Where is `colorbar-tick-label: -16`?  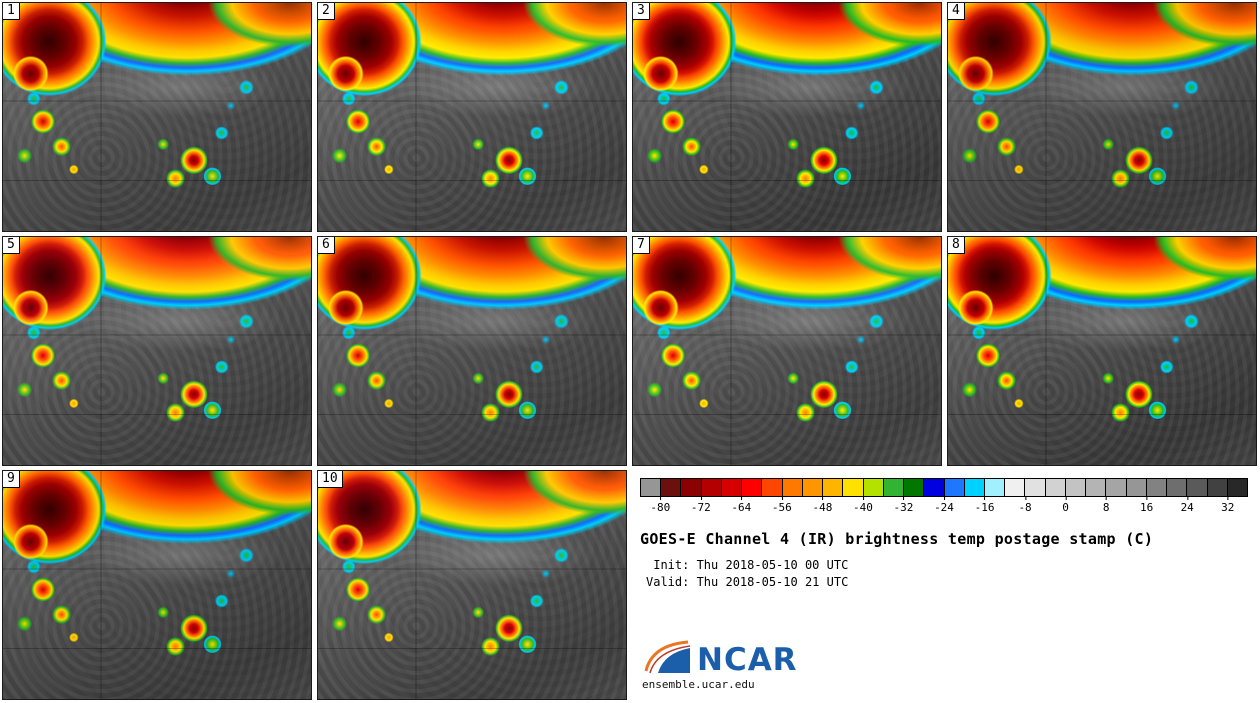 colorbar-tick-label: -16 is located at coordinates (984, 505).